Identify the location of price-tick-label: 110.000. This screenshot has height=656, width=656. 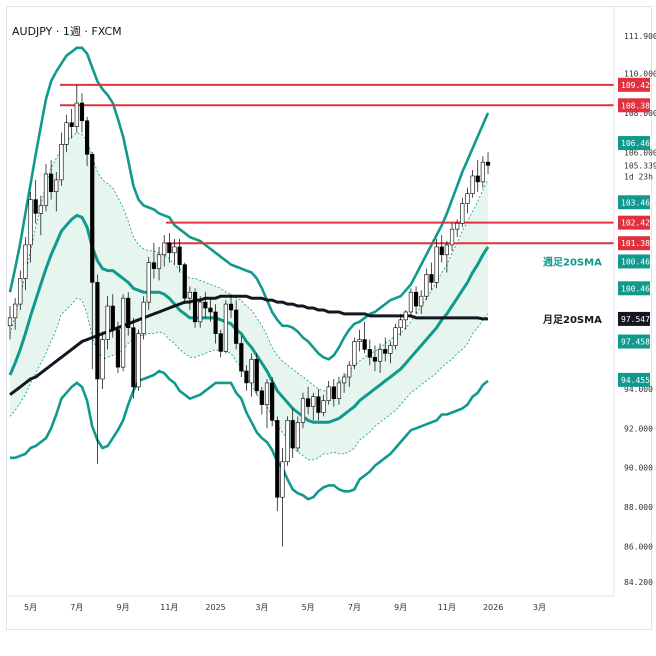
(640, 73).